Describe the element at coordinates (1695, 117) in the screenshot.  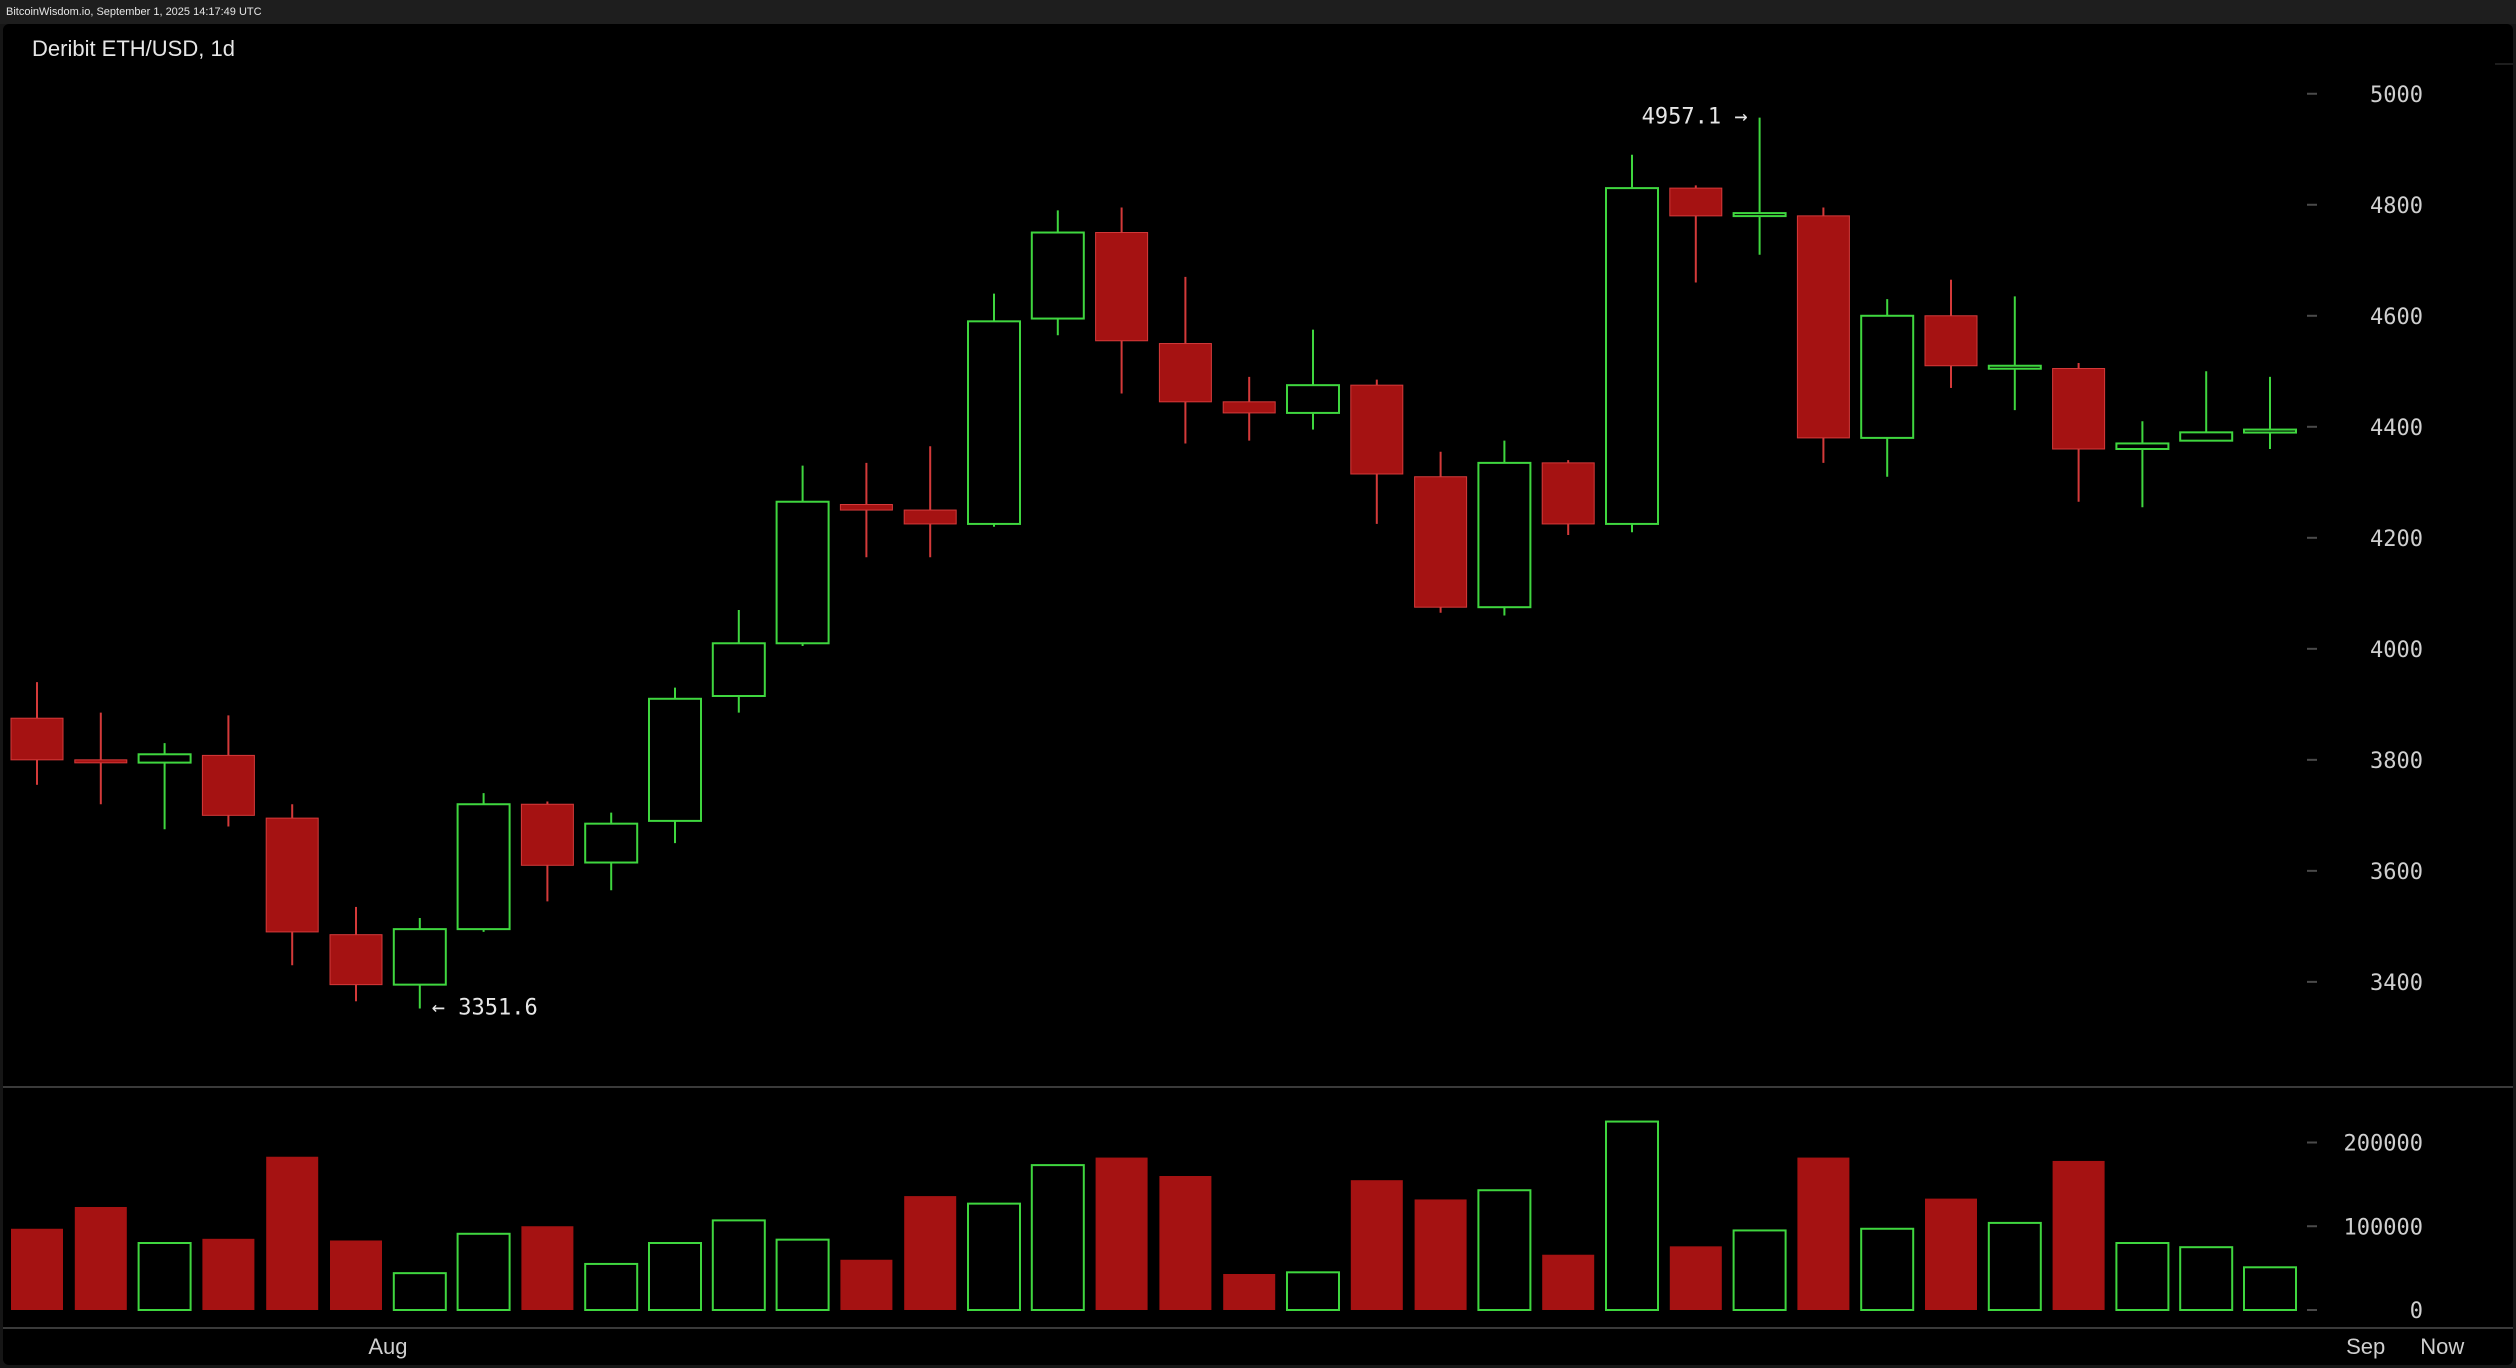
I see `extreme-price-label: 4957.1 →` at that location.